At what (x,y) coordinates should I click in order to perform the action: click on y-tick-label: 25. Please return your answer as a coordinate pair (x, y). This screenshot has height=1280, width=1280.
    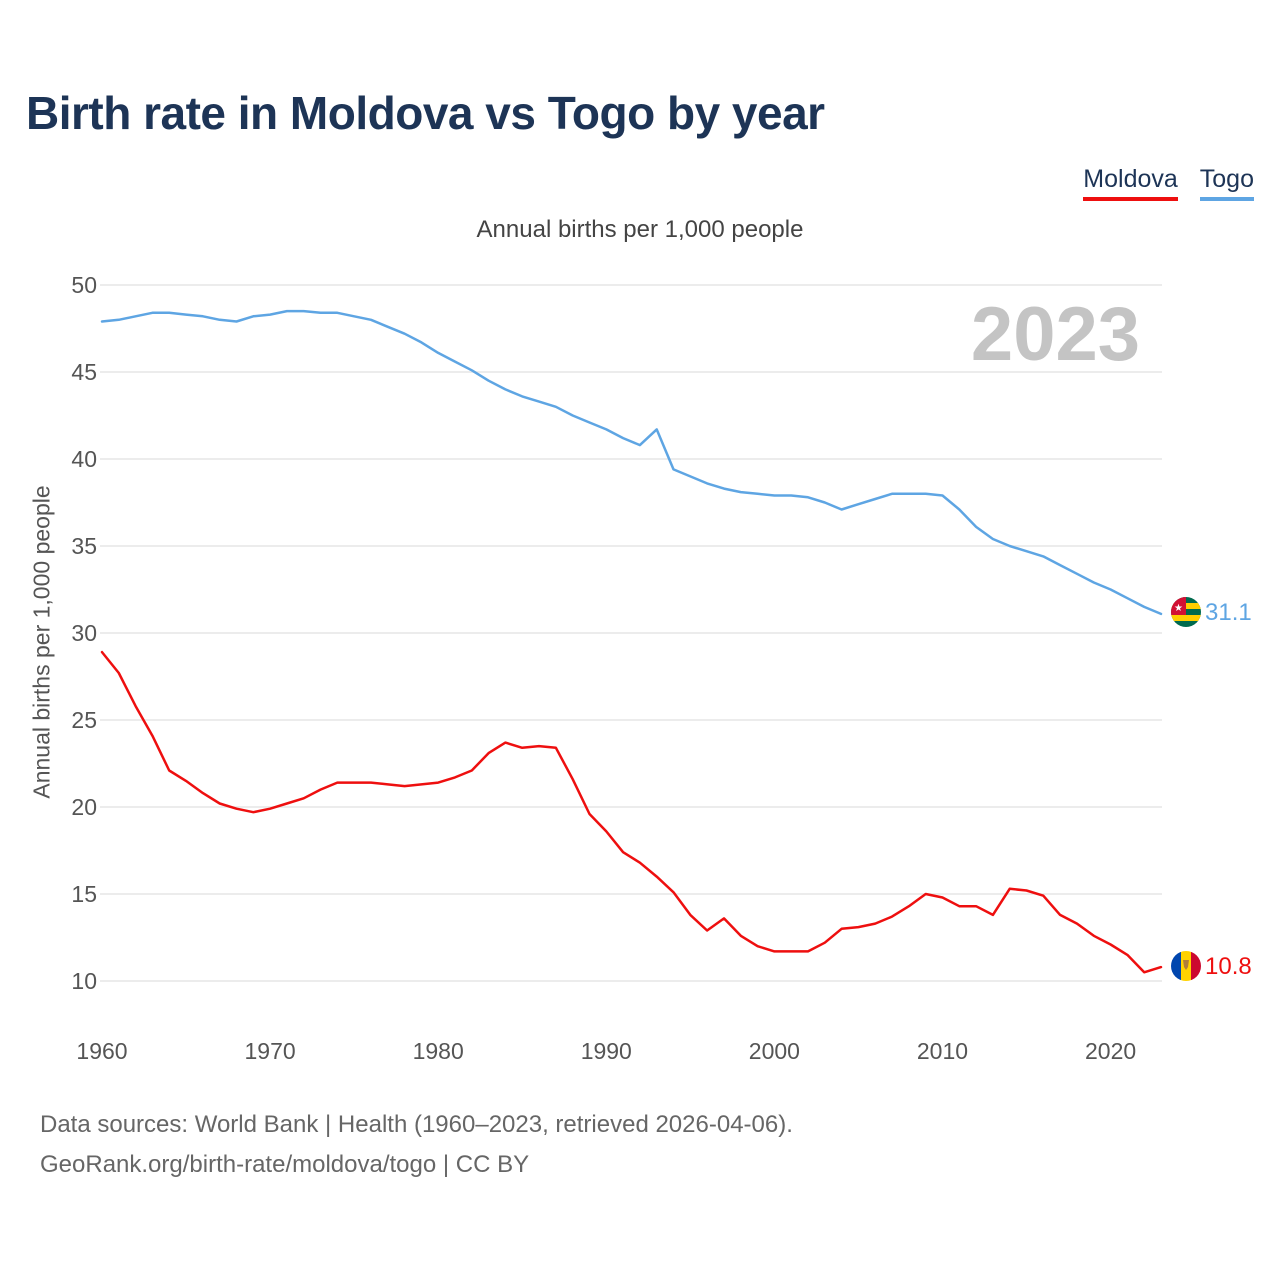
    Looking at the image, I should click on (84, 720).